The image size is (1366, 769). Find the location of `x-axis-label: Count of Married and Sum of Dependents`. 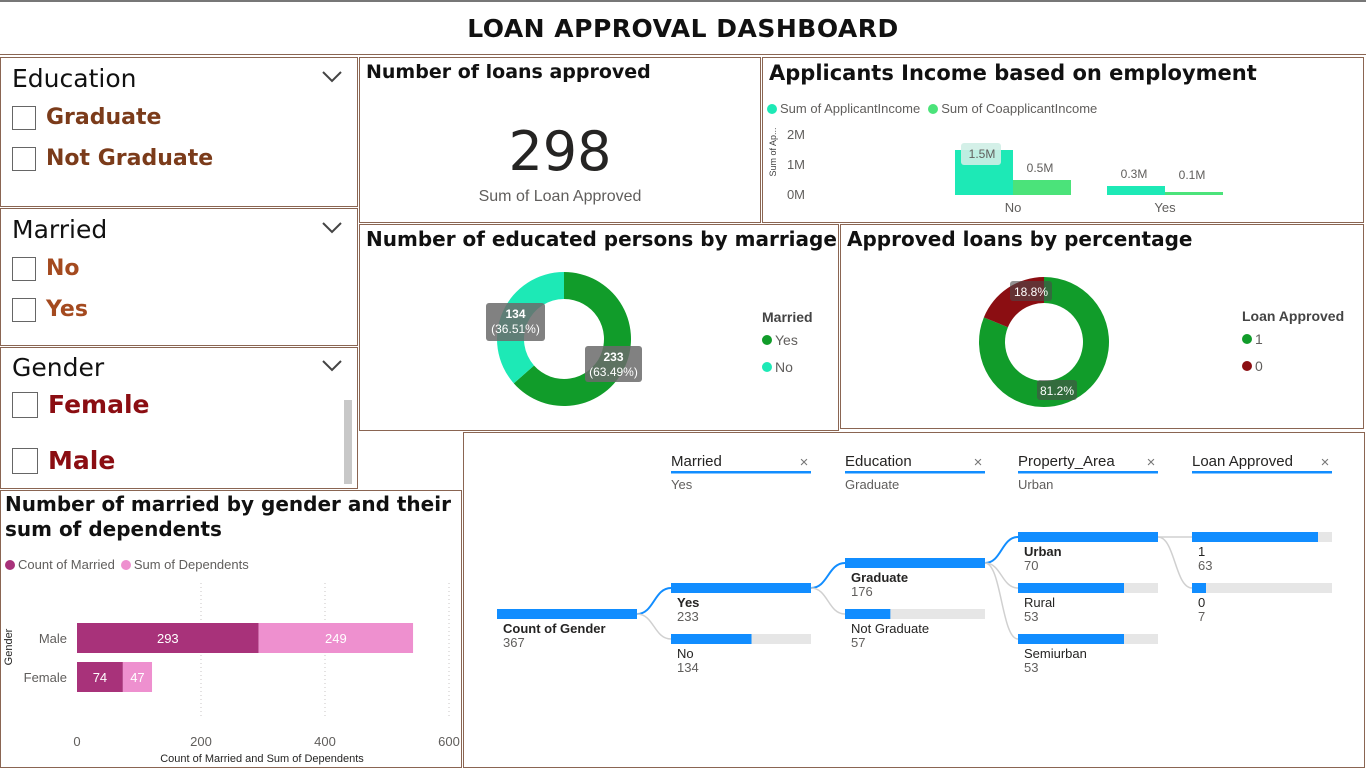

x-axis-label: Count of Married and Sum of Dependents is located at coordinates (262, 759).